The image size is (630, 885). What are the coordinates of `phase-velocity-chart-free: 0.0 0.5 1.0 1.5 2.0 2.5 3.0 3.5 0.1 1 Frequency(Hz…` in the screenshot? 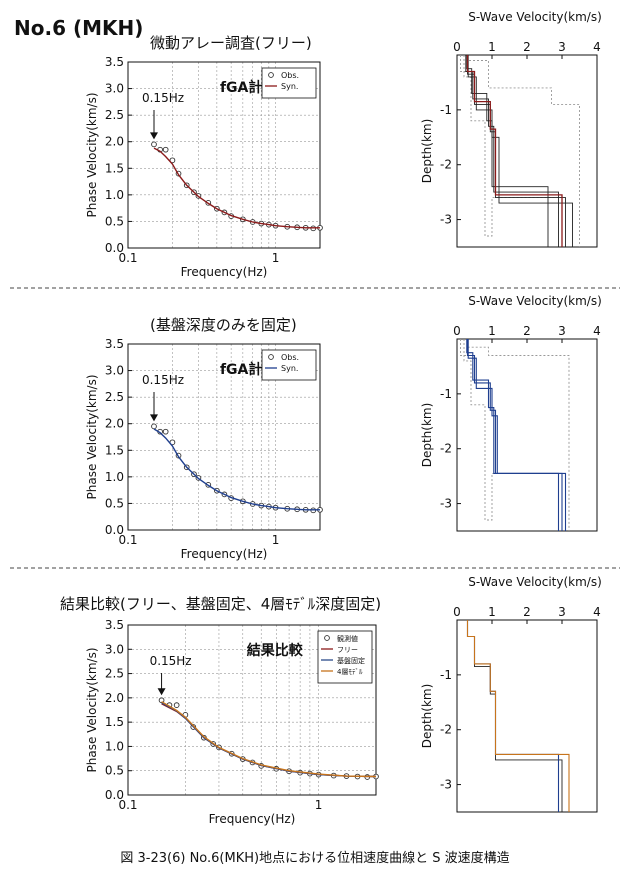 It's located at (204, 167).